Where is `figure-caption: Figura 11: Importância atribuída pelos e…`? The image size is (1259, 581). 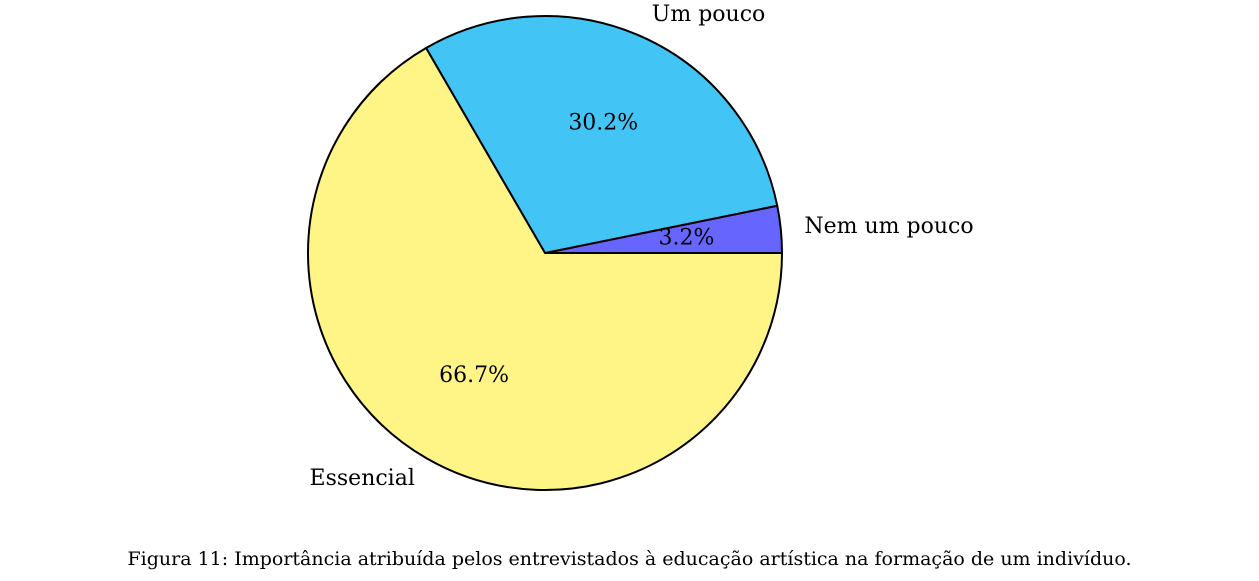
figure-caption: Figura 11: Importância atribuída pelos e… is located at coordinates (629, 559).